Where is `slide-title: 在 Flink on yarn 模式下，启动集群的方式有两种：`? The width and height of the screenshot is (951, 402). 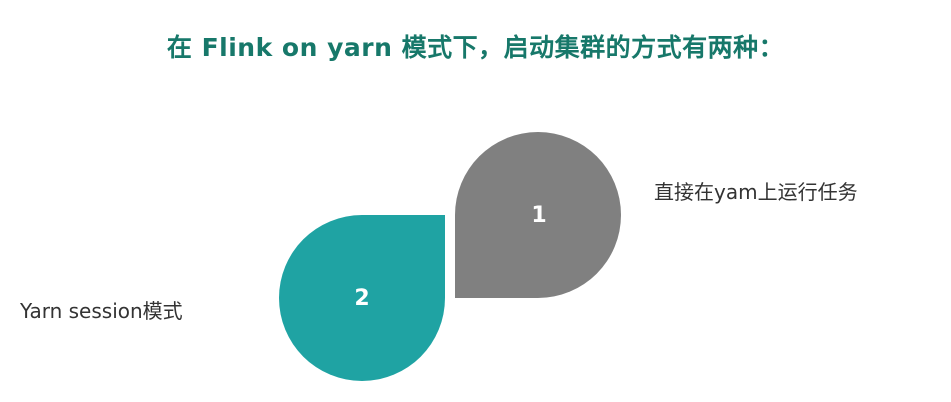 slide-title: 在 Flink on yarn 模式下，启动集群的方式有两种： is located at coordinates (475, 47).